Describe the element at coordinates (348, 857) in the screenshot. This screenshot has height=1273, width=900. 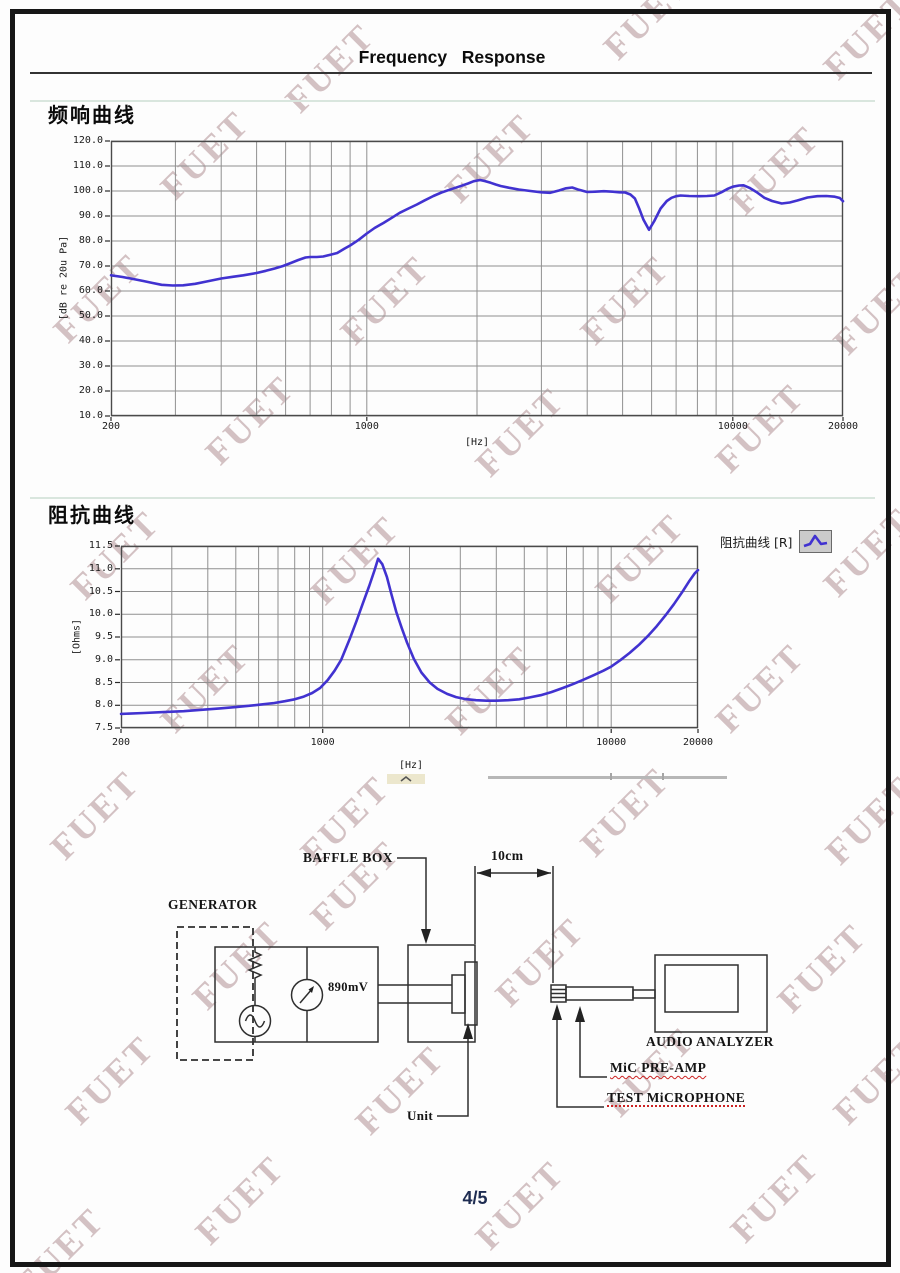
I see `baffle-box-label: BAFFLE BOX` at that location.